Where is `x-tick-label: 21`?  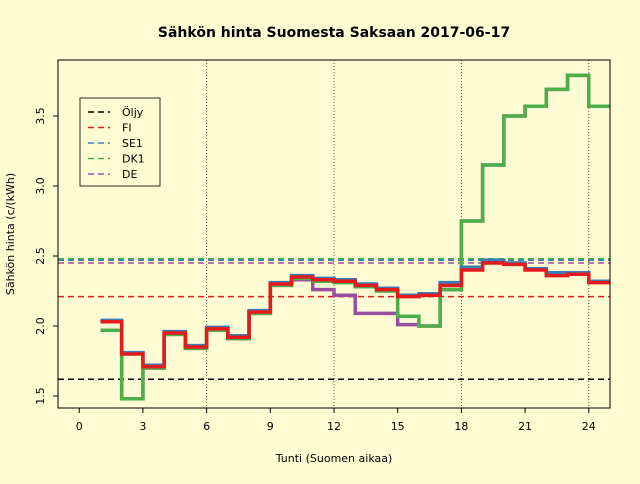
x-tick-label: 21 is located at coordinates (525, 426).